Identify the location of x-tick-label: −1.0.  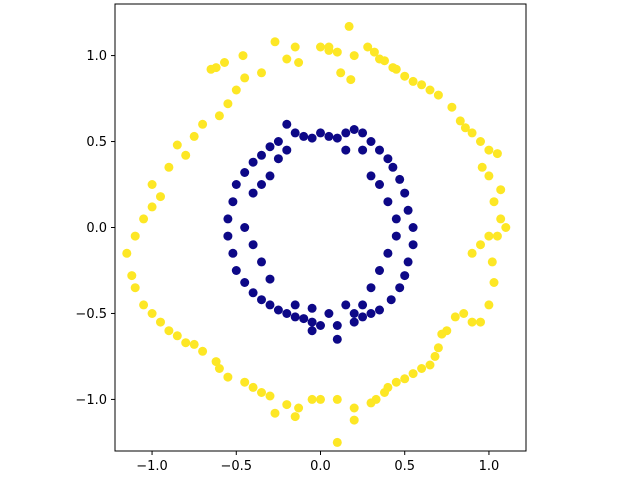
(152, 466).